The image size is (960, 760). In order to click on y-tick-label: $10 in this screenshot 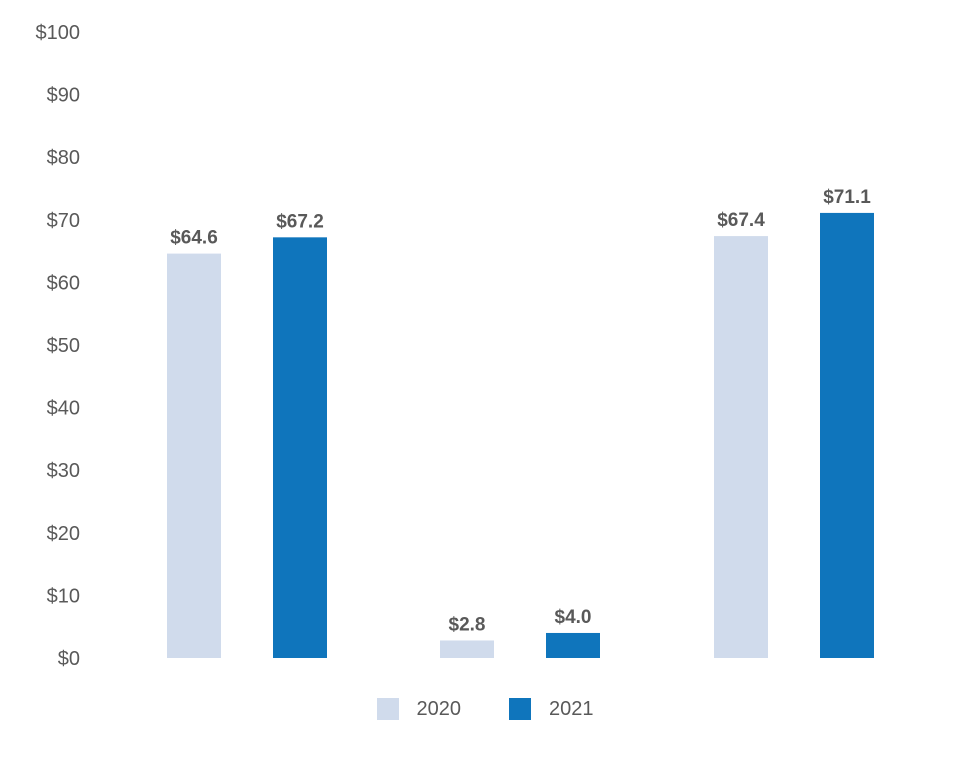, I will do `click(63, 596)`.